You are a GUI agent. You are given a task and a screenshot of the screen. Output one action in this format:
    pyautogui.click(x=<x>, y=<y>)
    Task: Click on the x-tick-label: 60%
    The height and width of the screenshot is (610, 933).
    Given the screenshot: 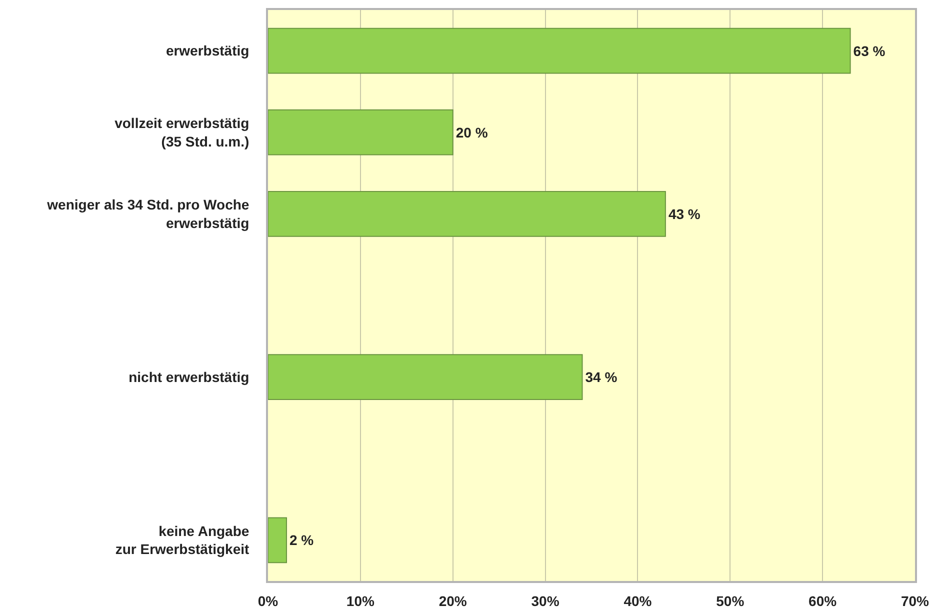 What is the action you would take?
    pyautogui.click(x=823, y=600)
    